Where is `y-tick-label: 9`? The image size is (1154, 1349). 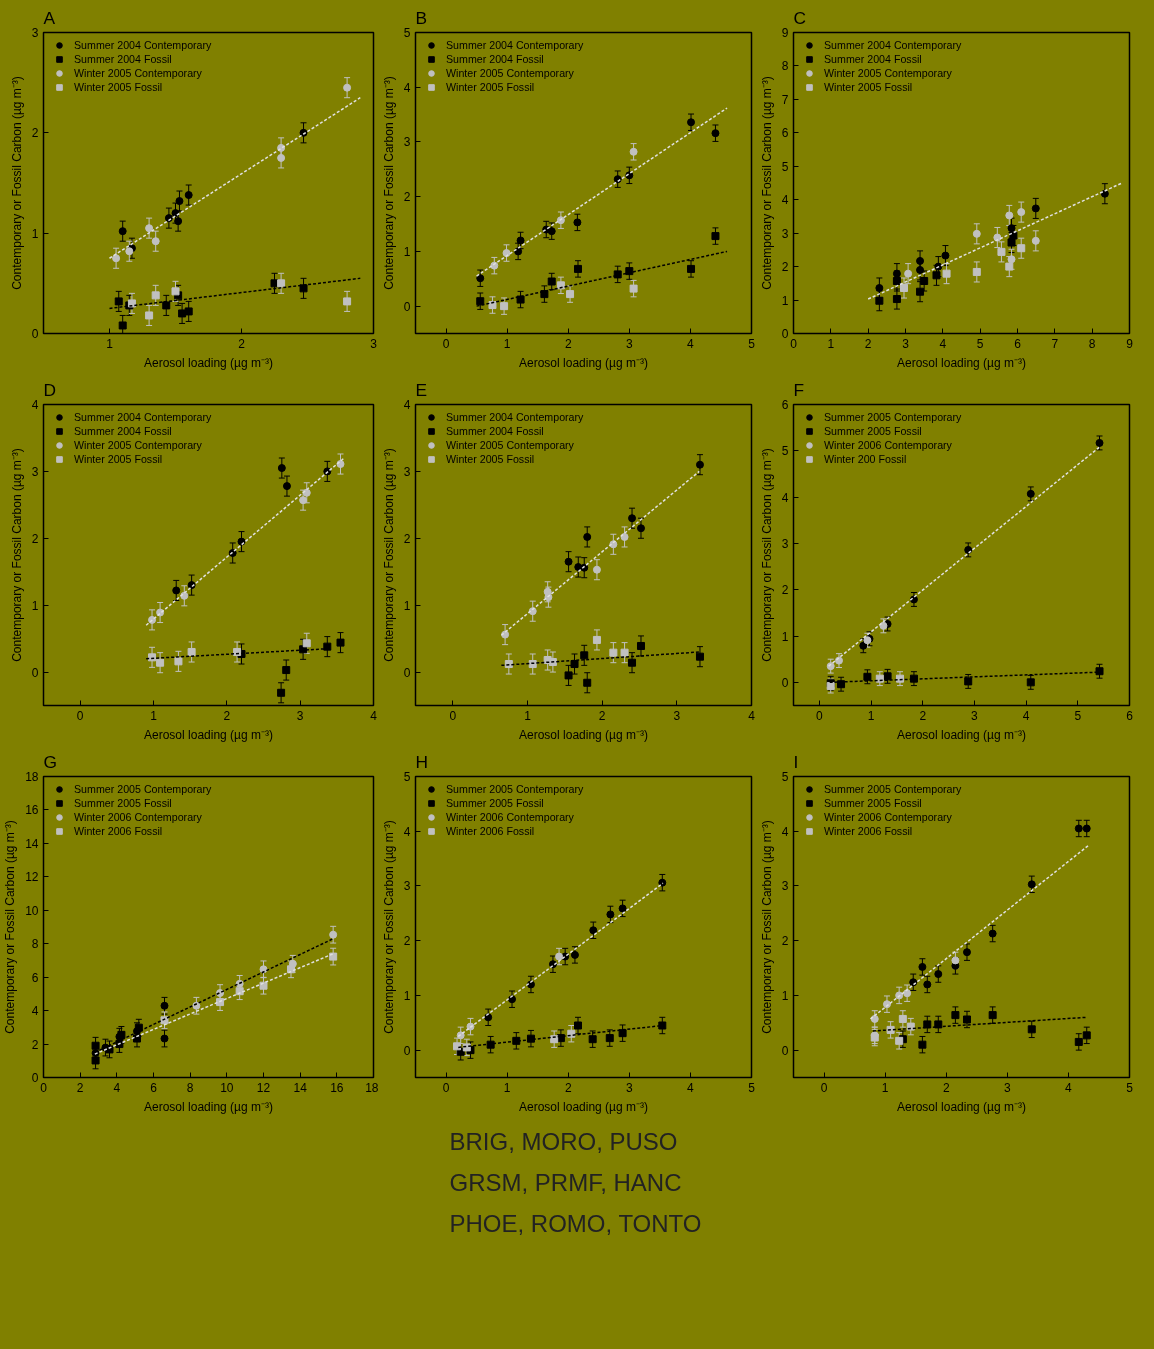
y-tick-label: 9 is located at coordinates (785, 33).